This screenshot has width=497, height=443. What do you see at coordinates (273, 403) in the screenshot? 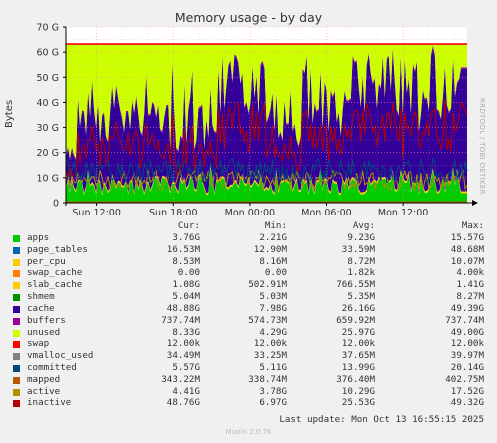
I see `legend-min: 6.97G` at bounding box center [273, 403].